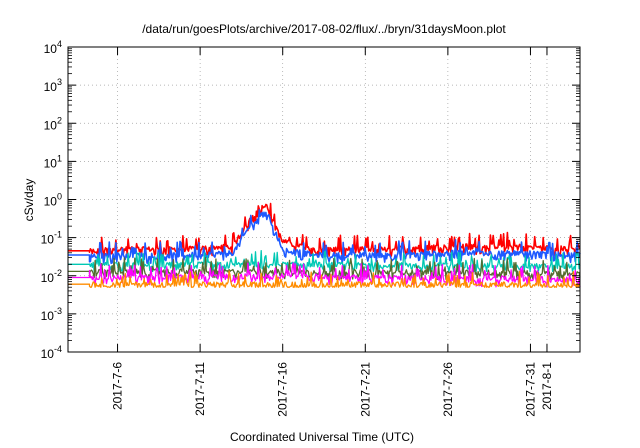 The image size is (640, 448). I want to click on x-tick-label: 2017-8-1, so click(547, 386).